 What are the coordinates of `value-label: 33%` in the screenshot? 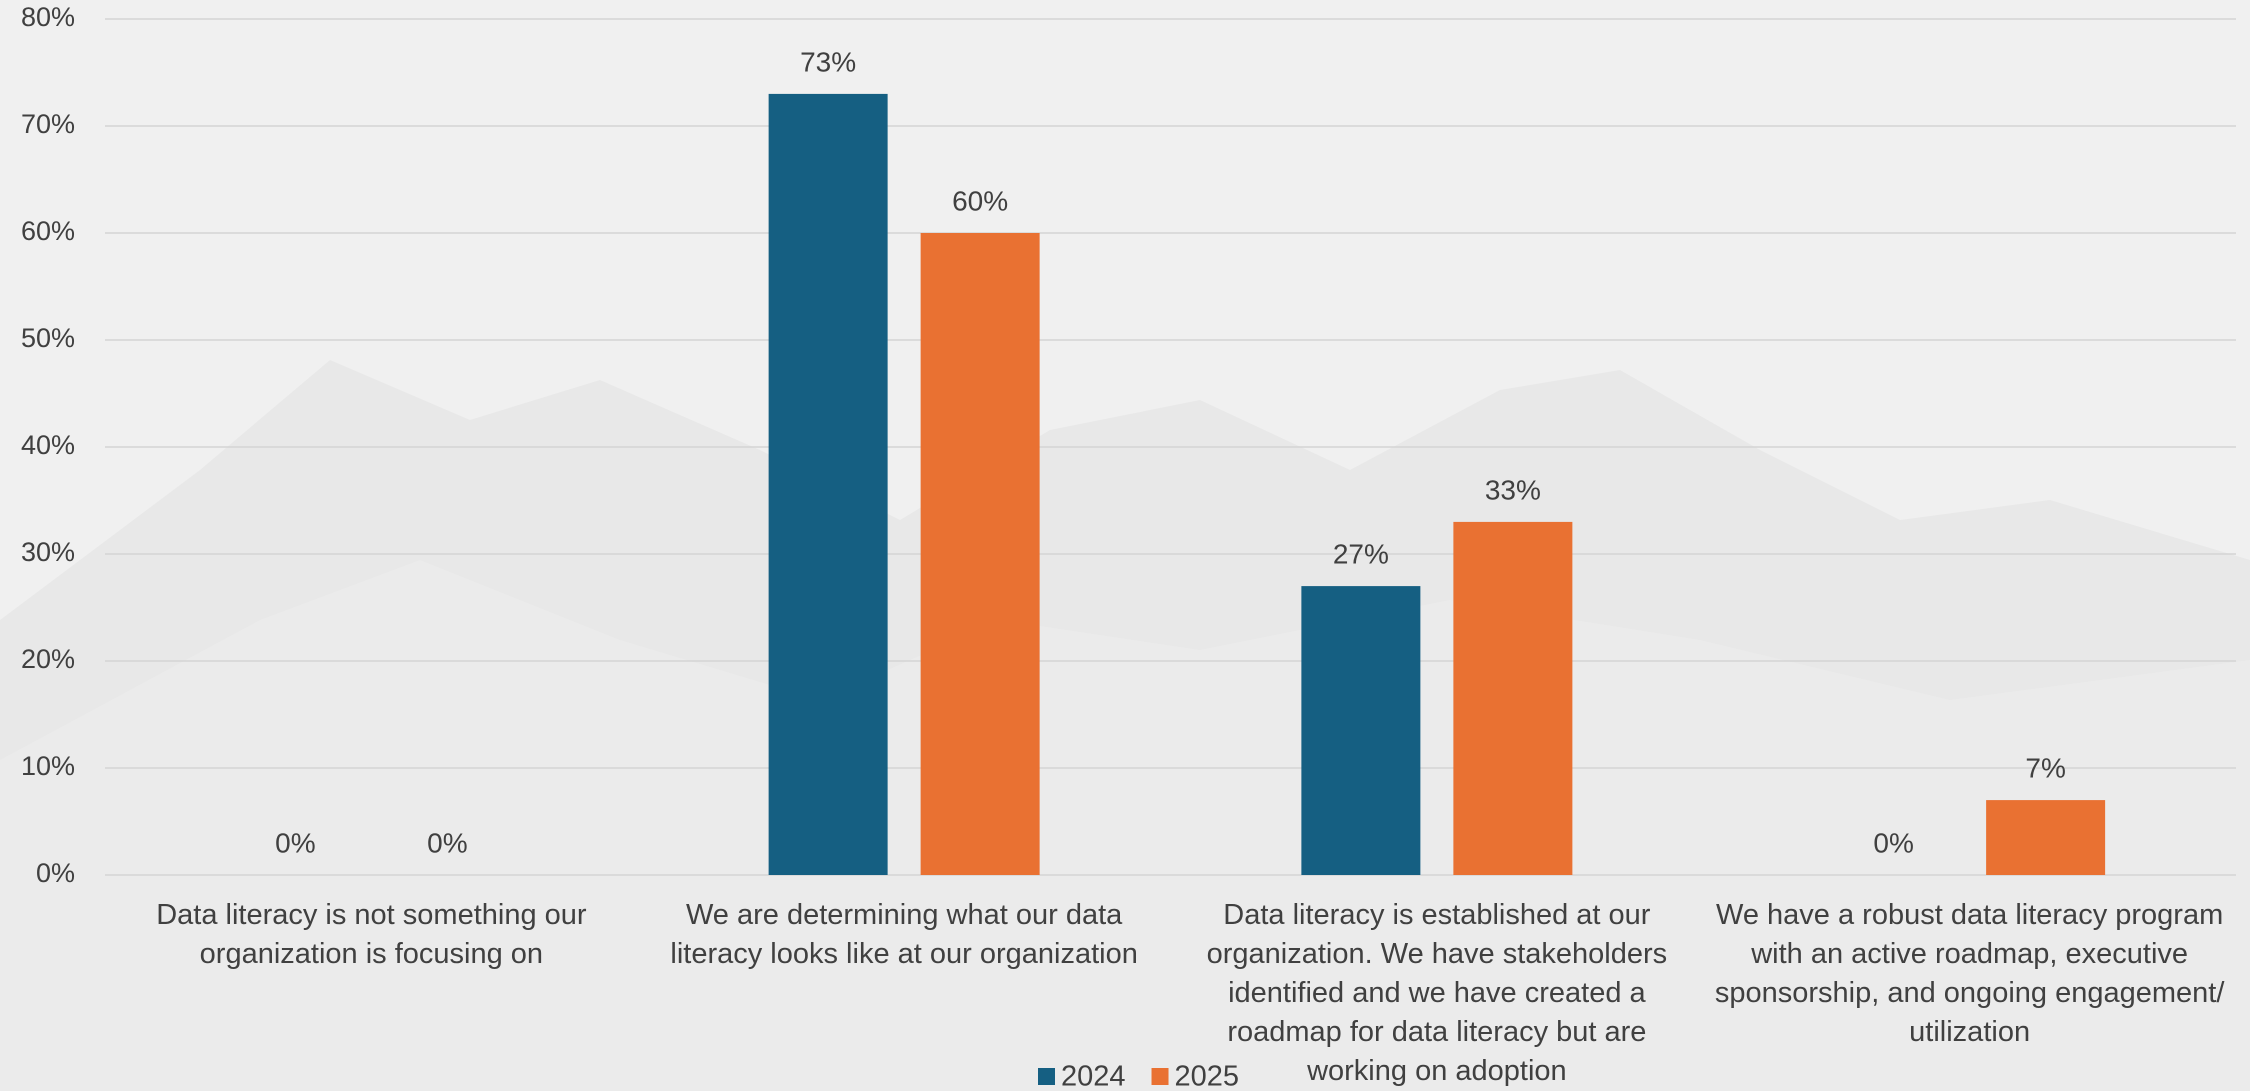 It's located at (1513, 489).